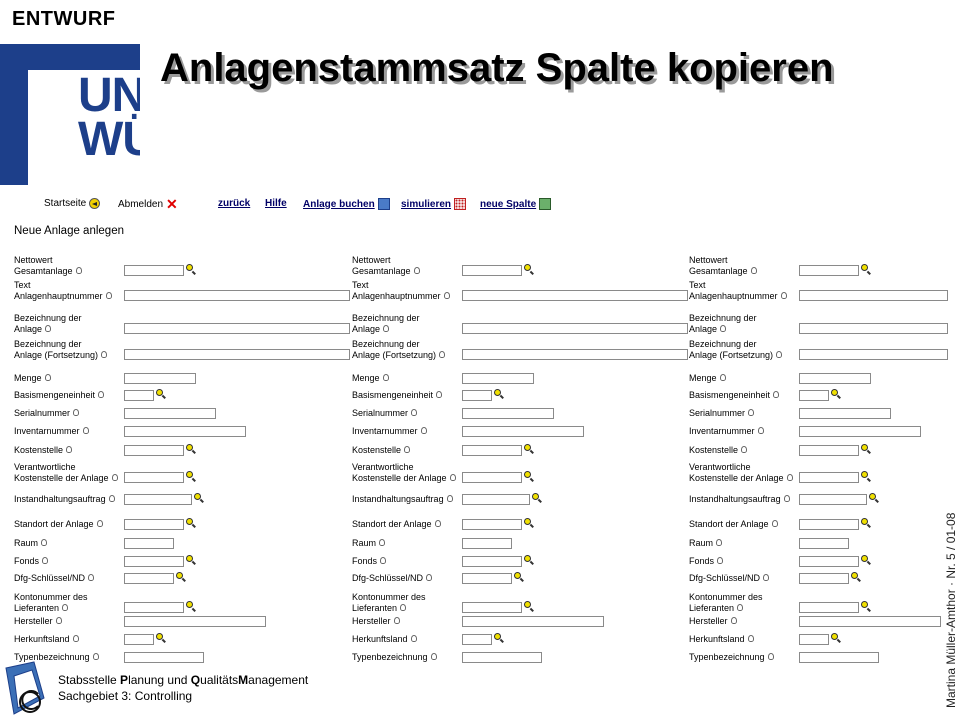 This screenshot has width=960, height=720. I want to click on simulieren-link: simulieren, so click(434, 204).